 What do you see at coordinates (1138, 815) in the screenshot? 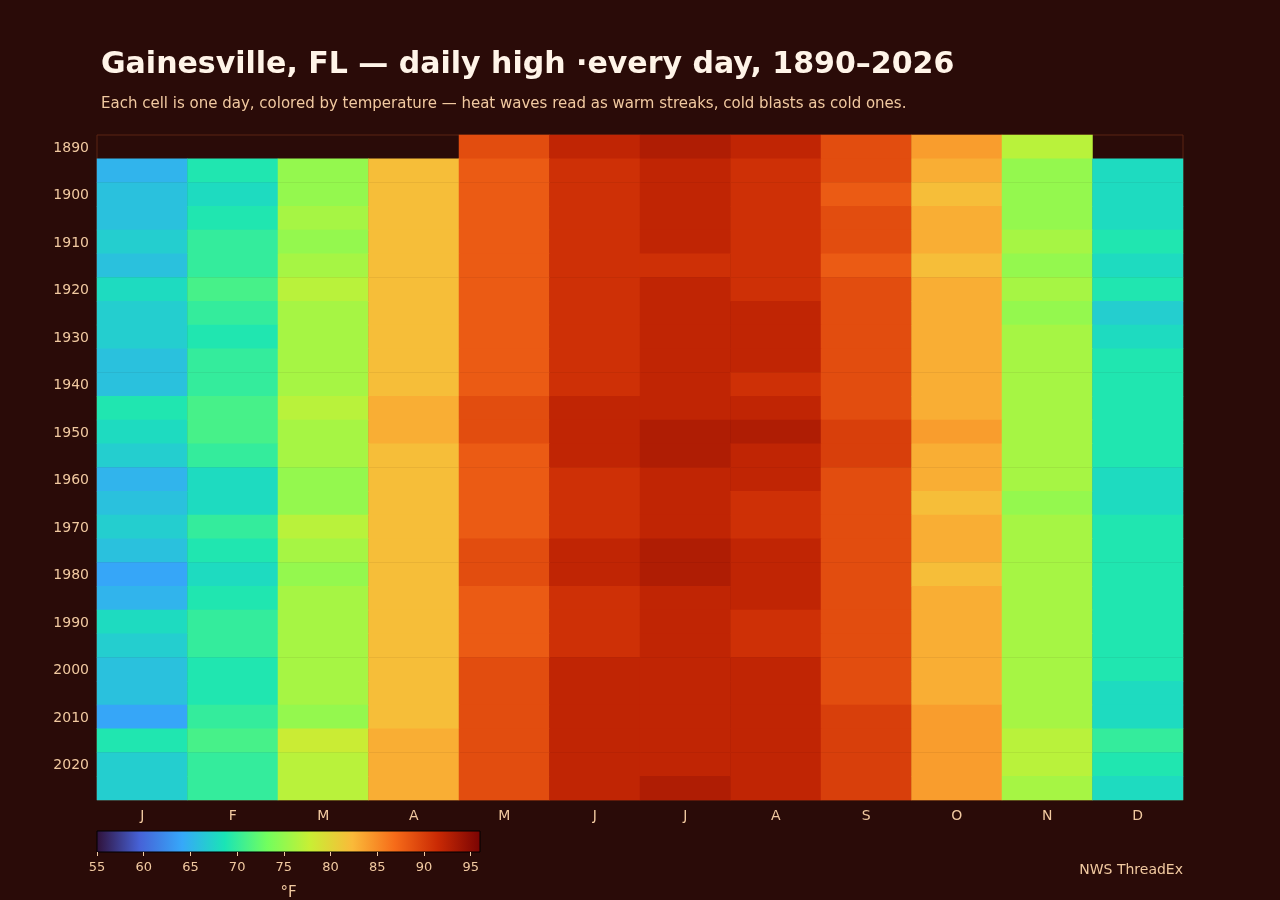
I see `x-tick-label: D` at bounding box center [1138, 815].